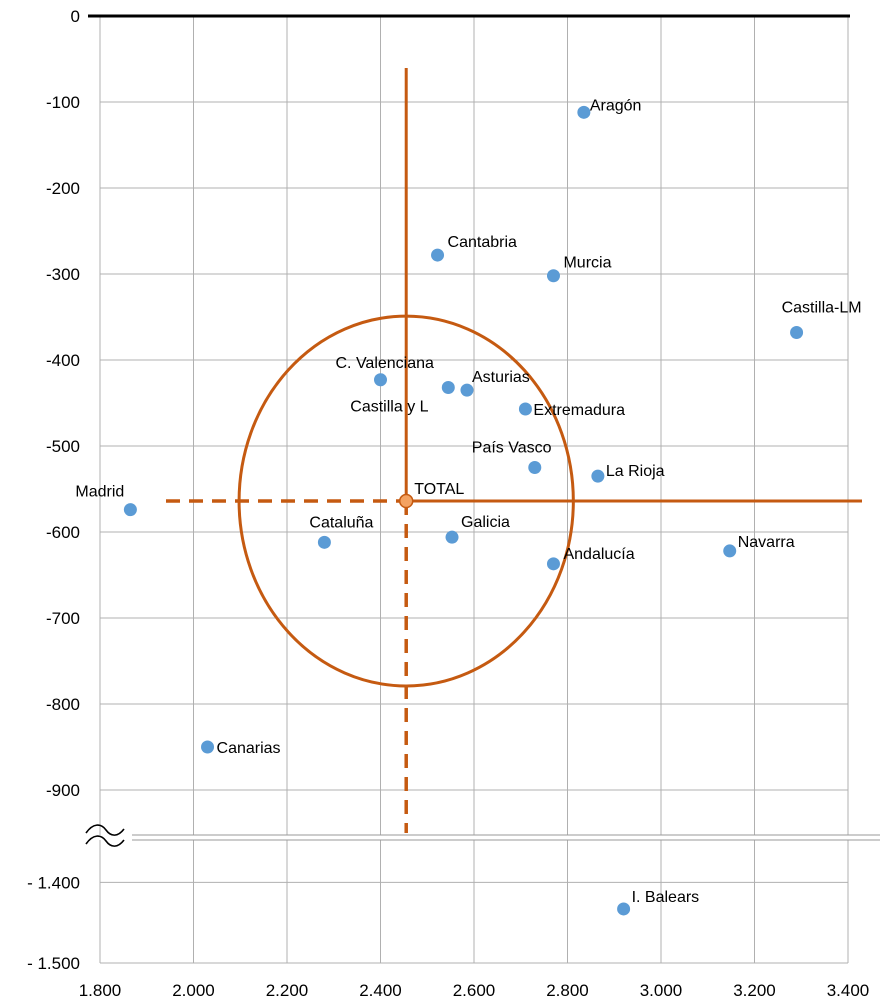  I want to click on data-label: Murcia, so click(587, 263).